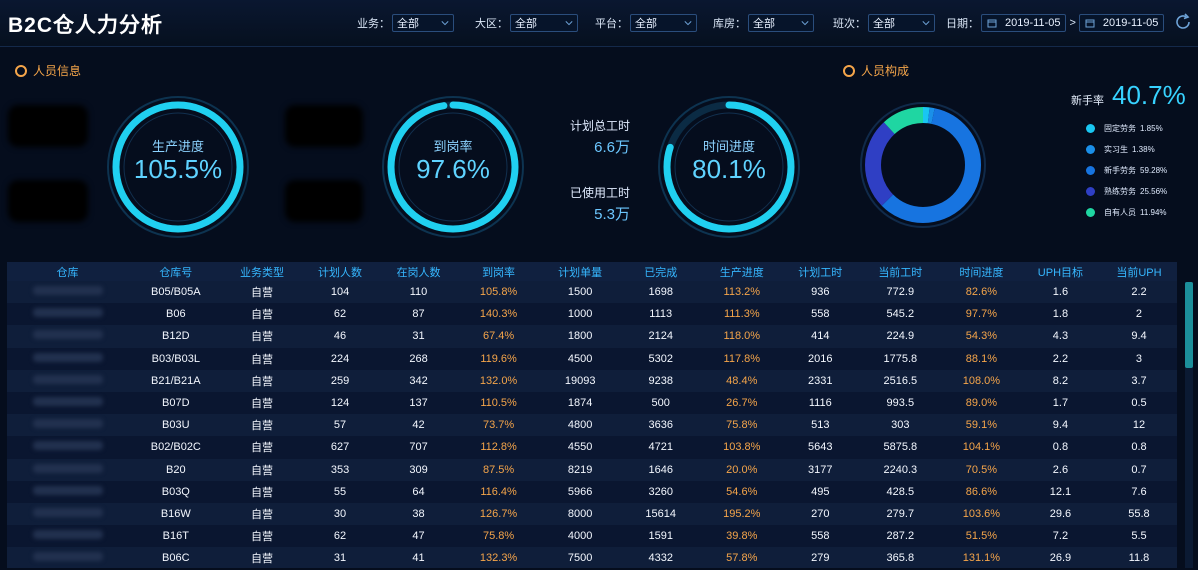  Describe the element at coordinates (340, 358) in the screenshot. I see `table-cell: 224` at that location.